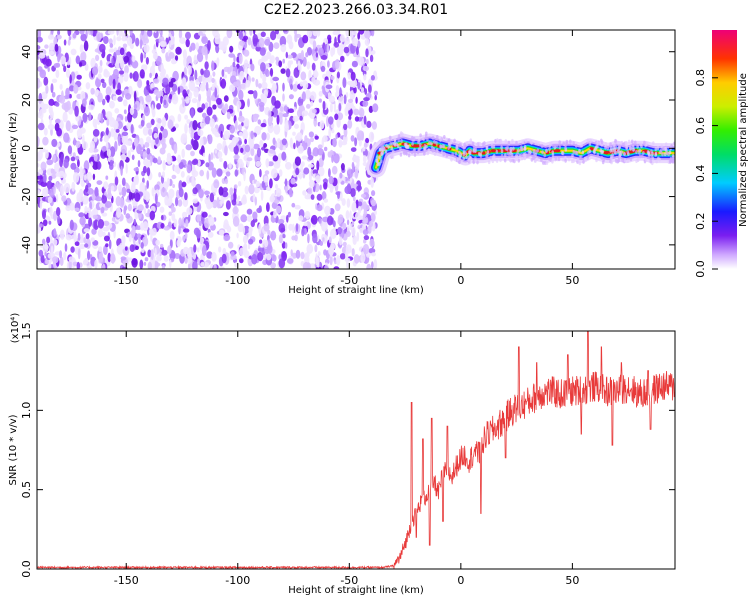 Image resolution: width=750 pixels, height=600 pixels. What do you see at coordinates (557, 151) in the screenshot?
I see `trace-peak` at bounding box center [557, 151].